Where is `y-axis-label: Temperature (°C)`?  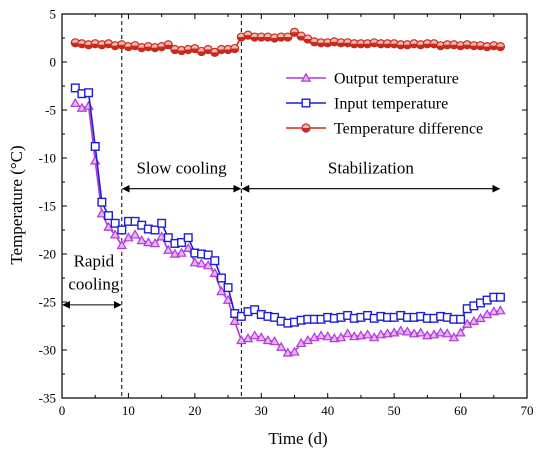 y-axis-label: Temperature (°C) is located at coordinates (16, 204).